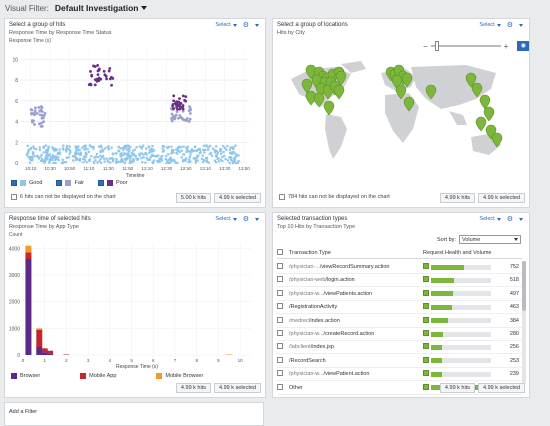  Describe the element at coordinates (399, 308) in the screenshot. I see `table-row: /RegistrationActivity 463` at that location.